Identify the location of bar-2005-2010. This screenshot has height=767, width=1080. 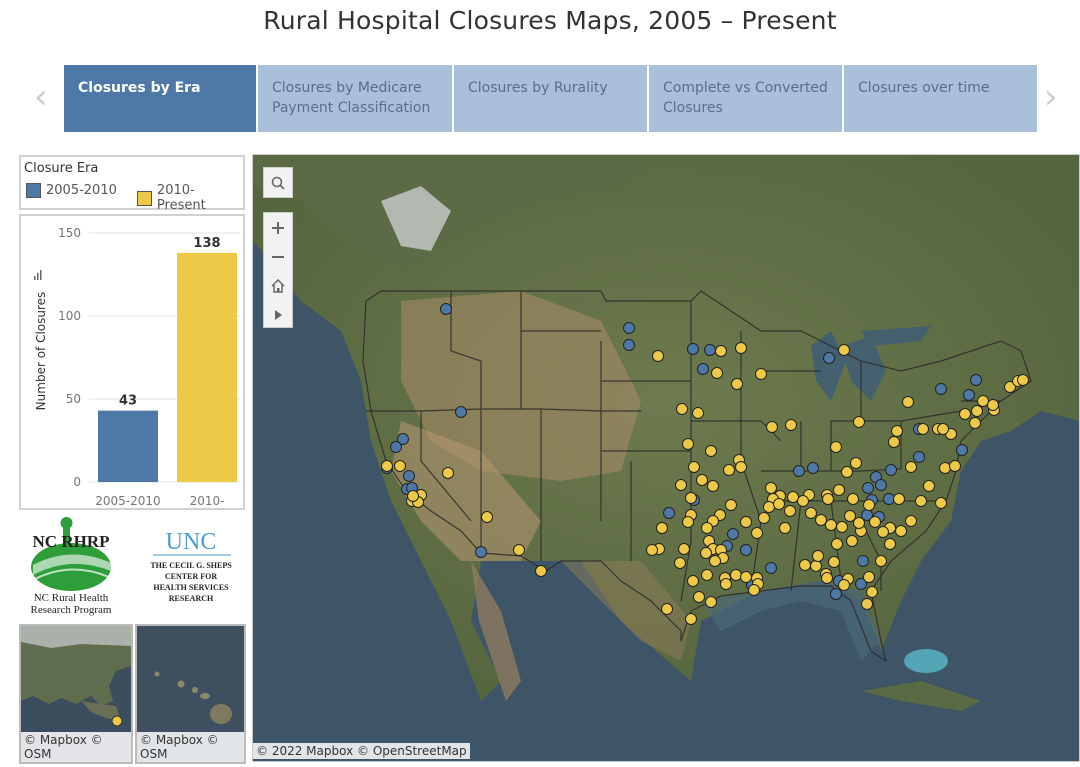
(128, 446).